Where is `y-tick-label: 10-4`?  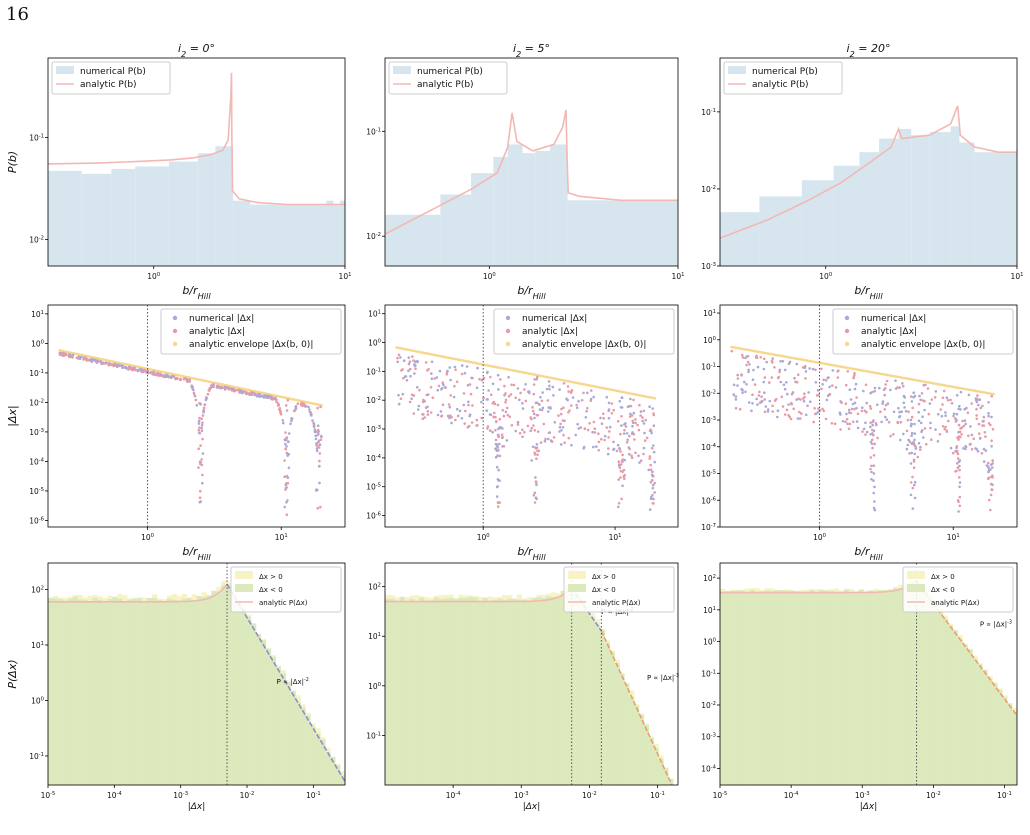 y-tick-label: 10-4 is located at coordinates (36, 461).